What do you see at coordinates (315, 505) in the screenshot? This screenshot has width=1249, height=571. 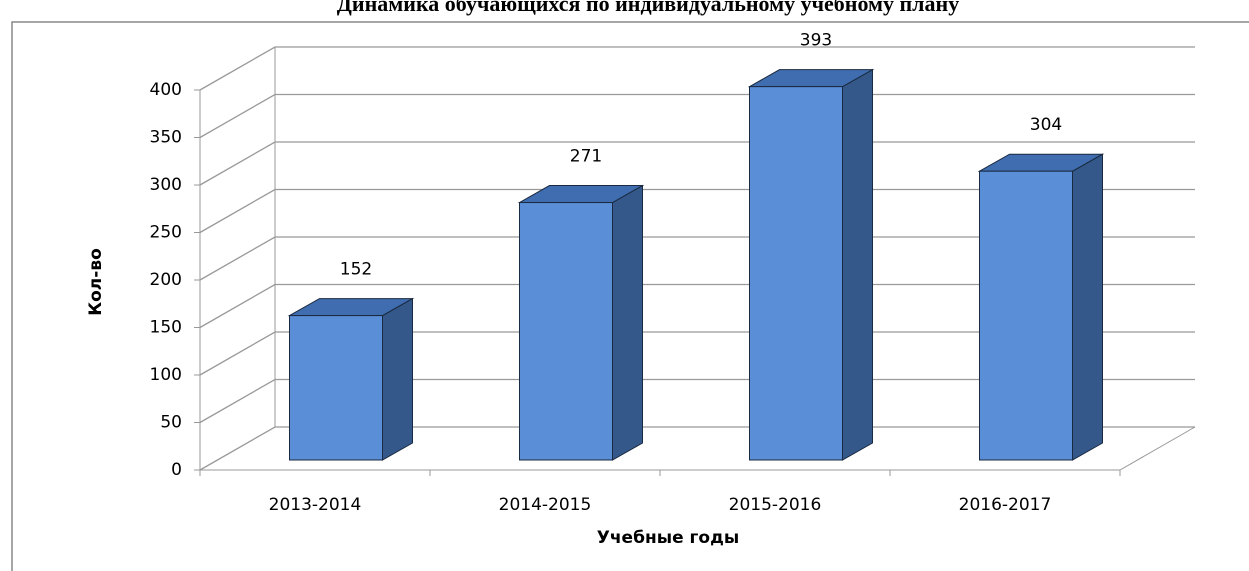 I see `x-tick-label: 2013-2014` at bounding box center [315, 505].